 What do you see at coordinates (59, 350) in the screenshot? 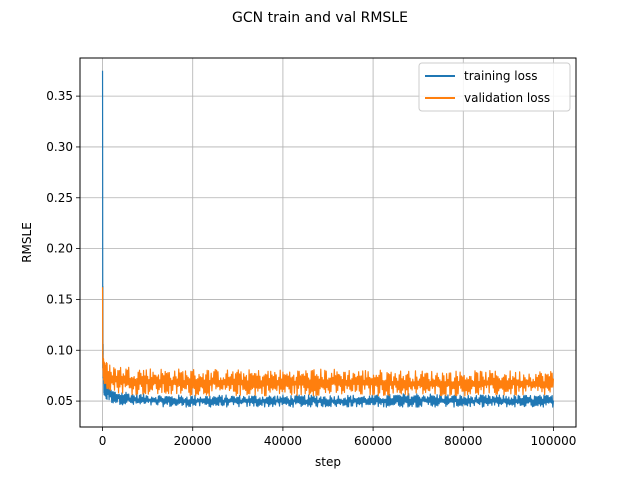
I see `y-tick-label: 0.10` at bounding box center [59, 350].